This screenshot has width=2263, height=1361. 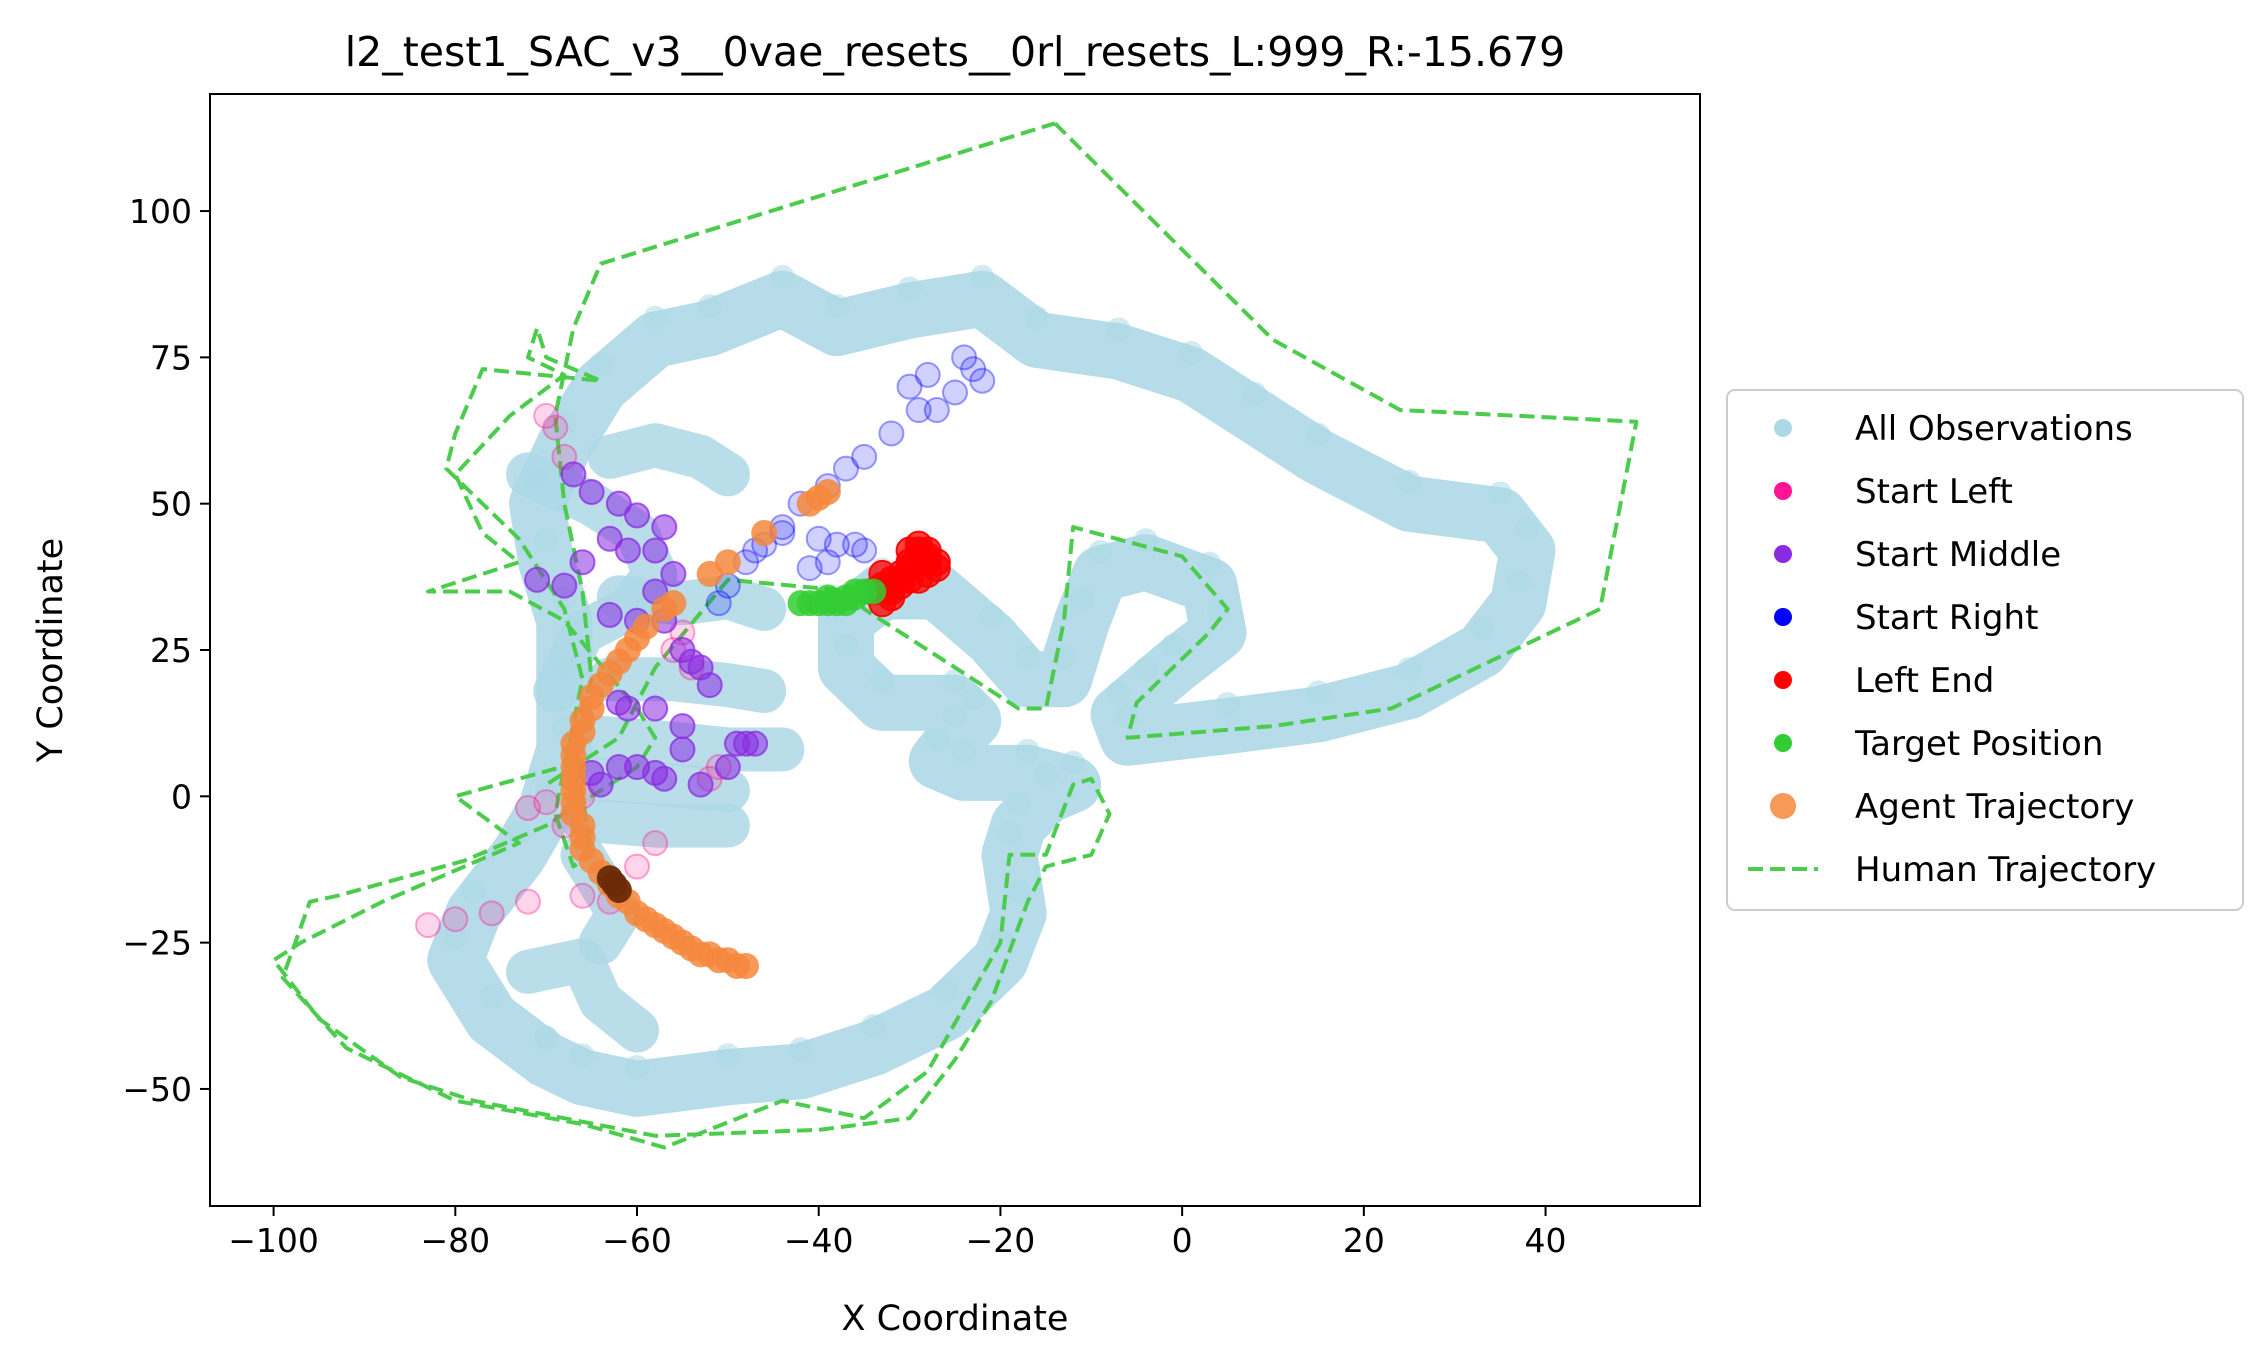 What do you see at coordinates (1783, 806) in the screenshot?
I see `legend-marker-agent-trajectory` at bounding box center [1783, 806].